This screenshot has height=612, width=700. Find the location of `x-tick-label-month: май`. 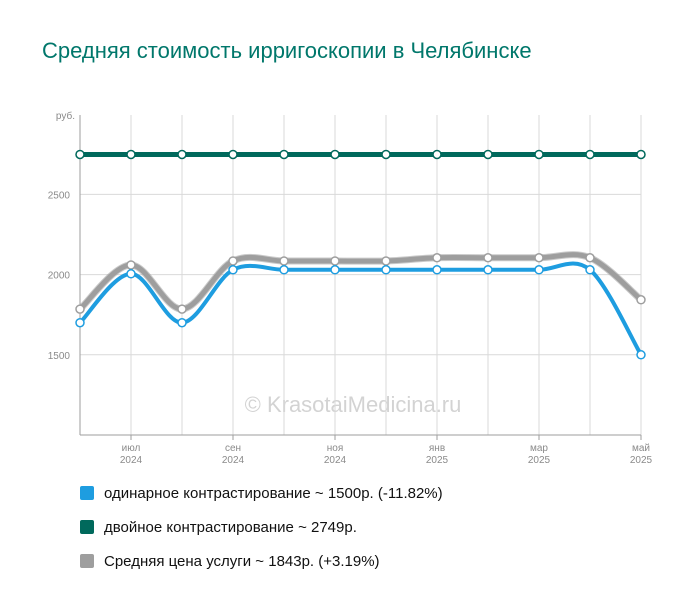

x-tick-label-month: май is located at coordinates (641, 448).